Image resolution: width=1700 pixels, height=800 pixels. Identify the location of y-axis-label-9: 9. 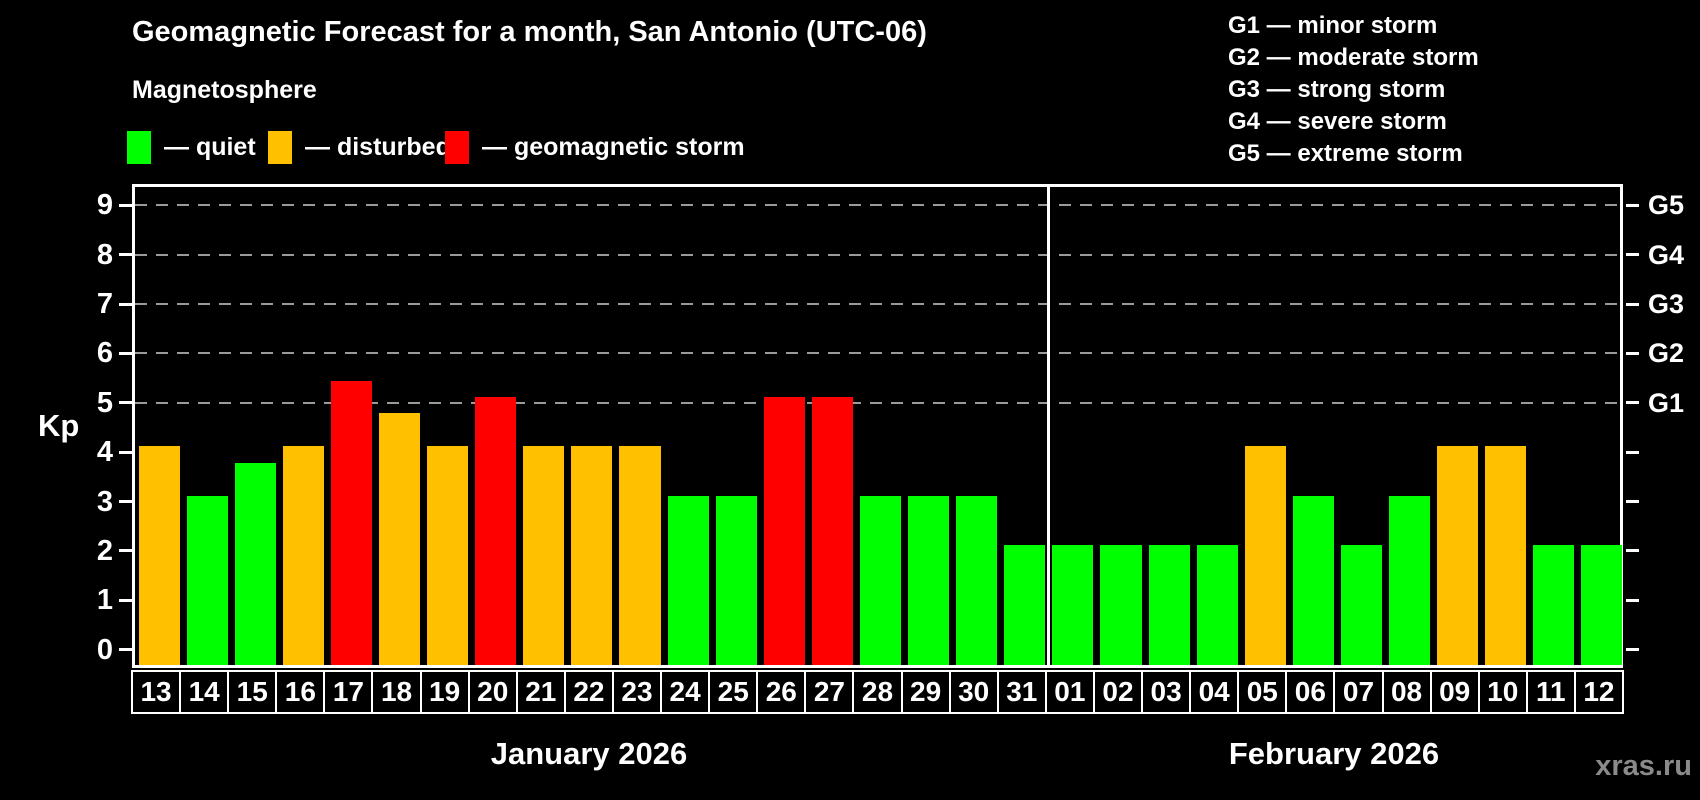
(104, 205).